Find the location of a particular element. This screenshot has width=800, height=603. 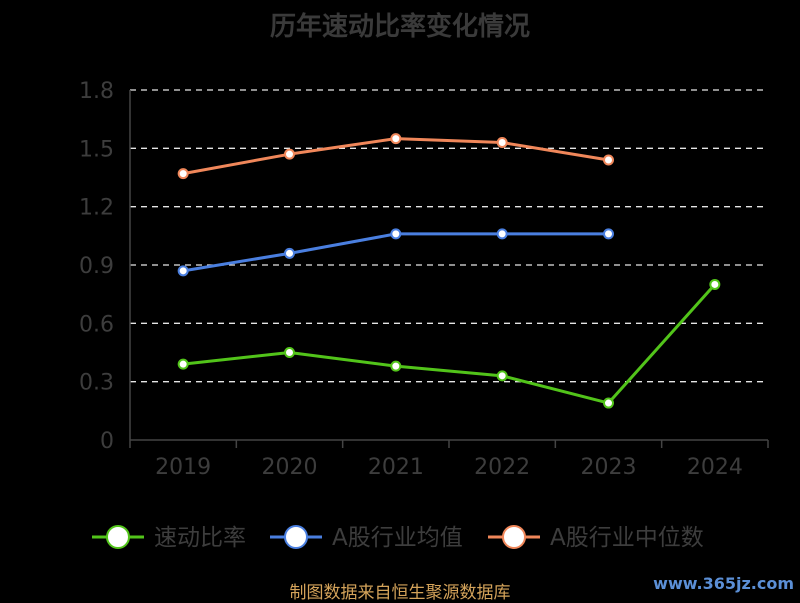

legend-item-1: A股行业均值 is located at coordinates (366, 538).